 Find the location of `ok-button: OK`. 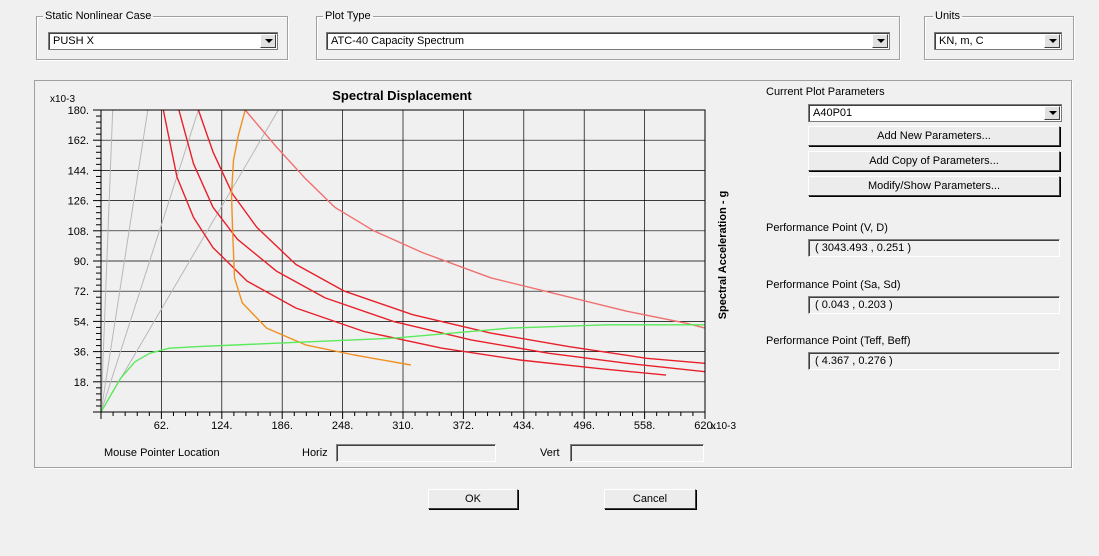

ok-button: OK is located at coordinates (473, 499).